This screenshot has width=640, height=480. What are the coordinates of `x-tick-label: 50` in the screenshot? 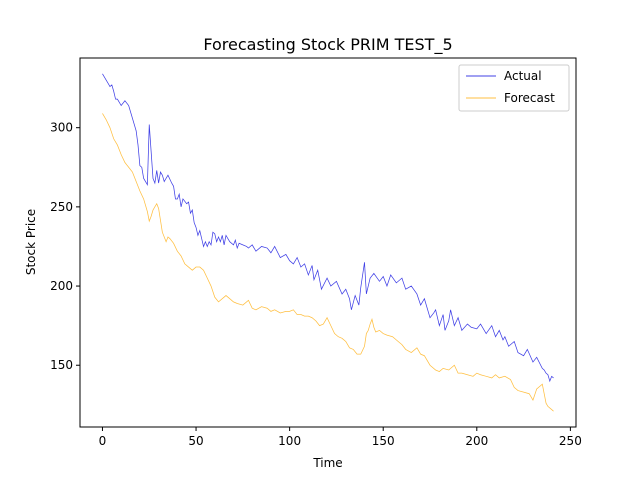 It's located at (195, 441).